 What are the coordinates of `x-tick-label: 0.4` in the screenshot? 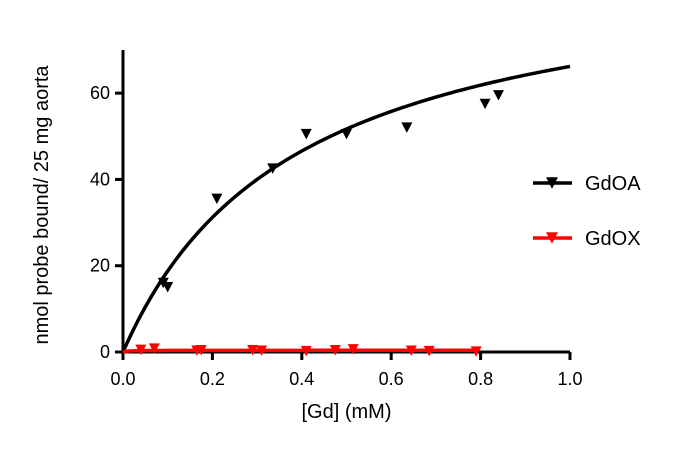 It's located at (301, 379).